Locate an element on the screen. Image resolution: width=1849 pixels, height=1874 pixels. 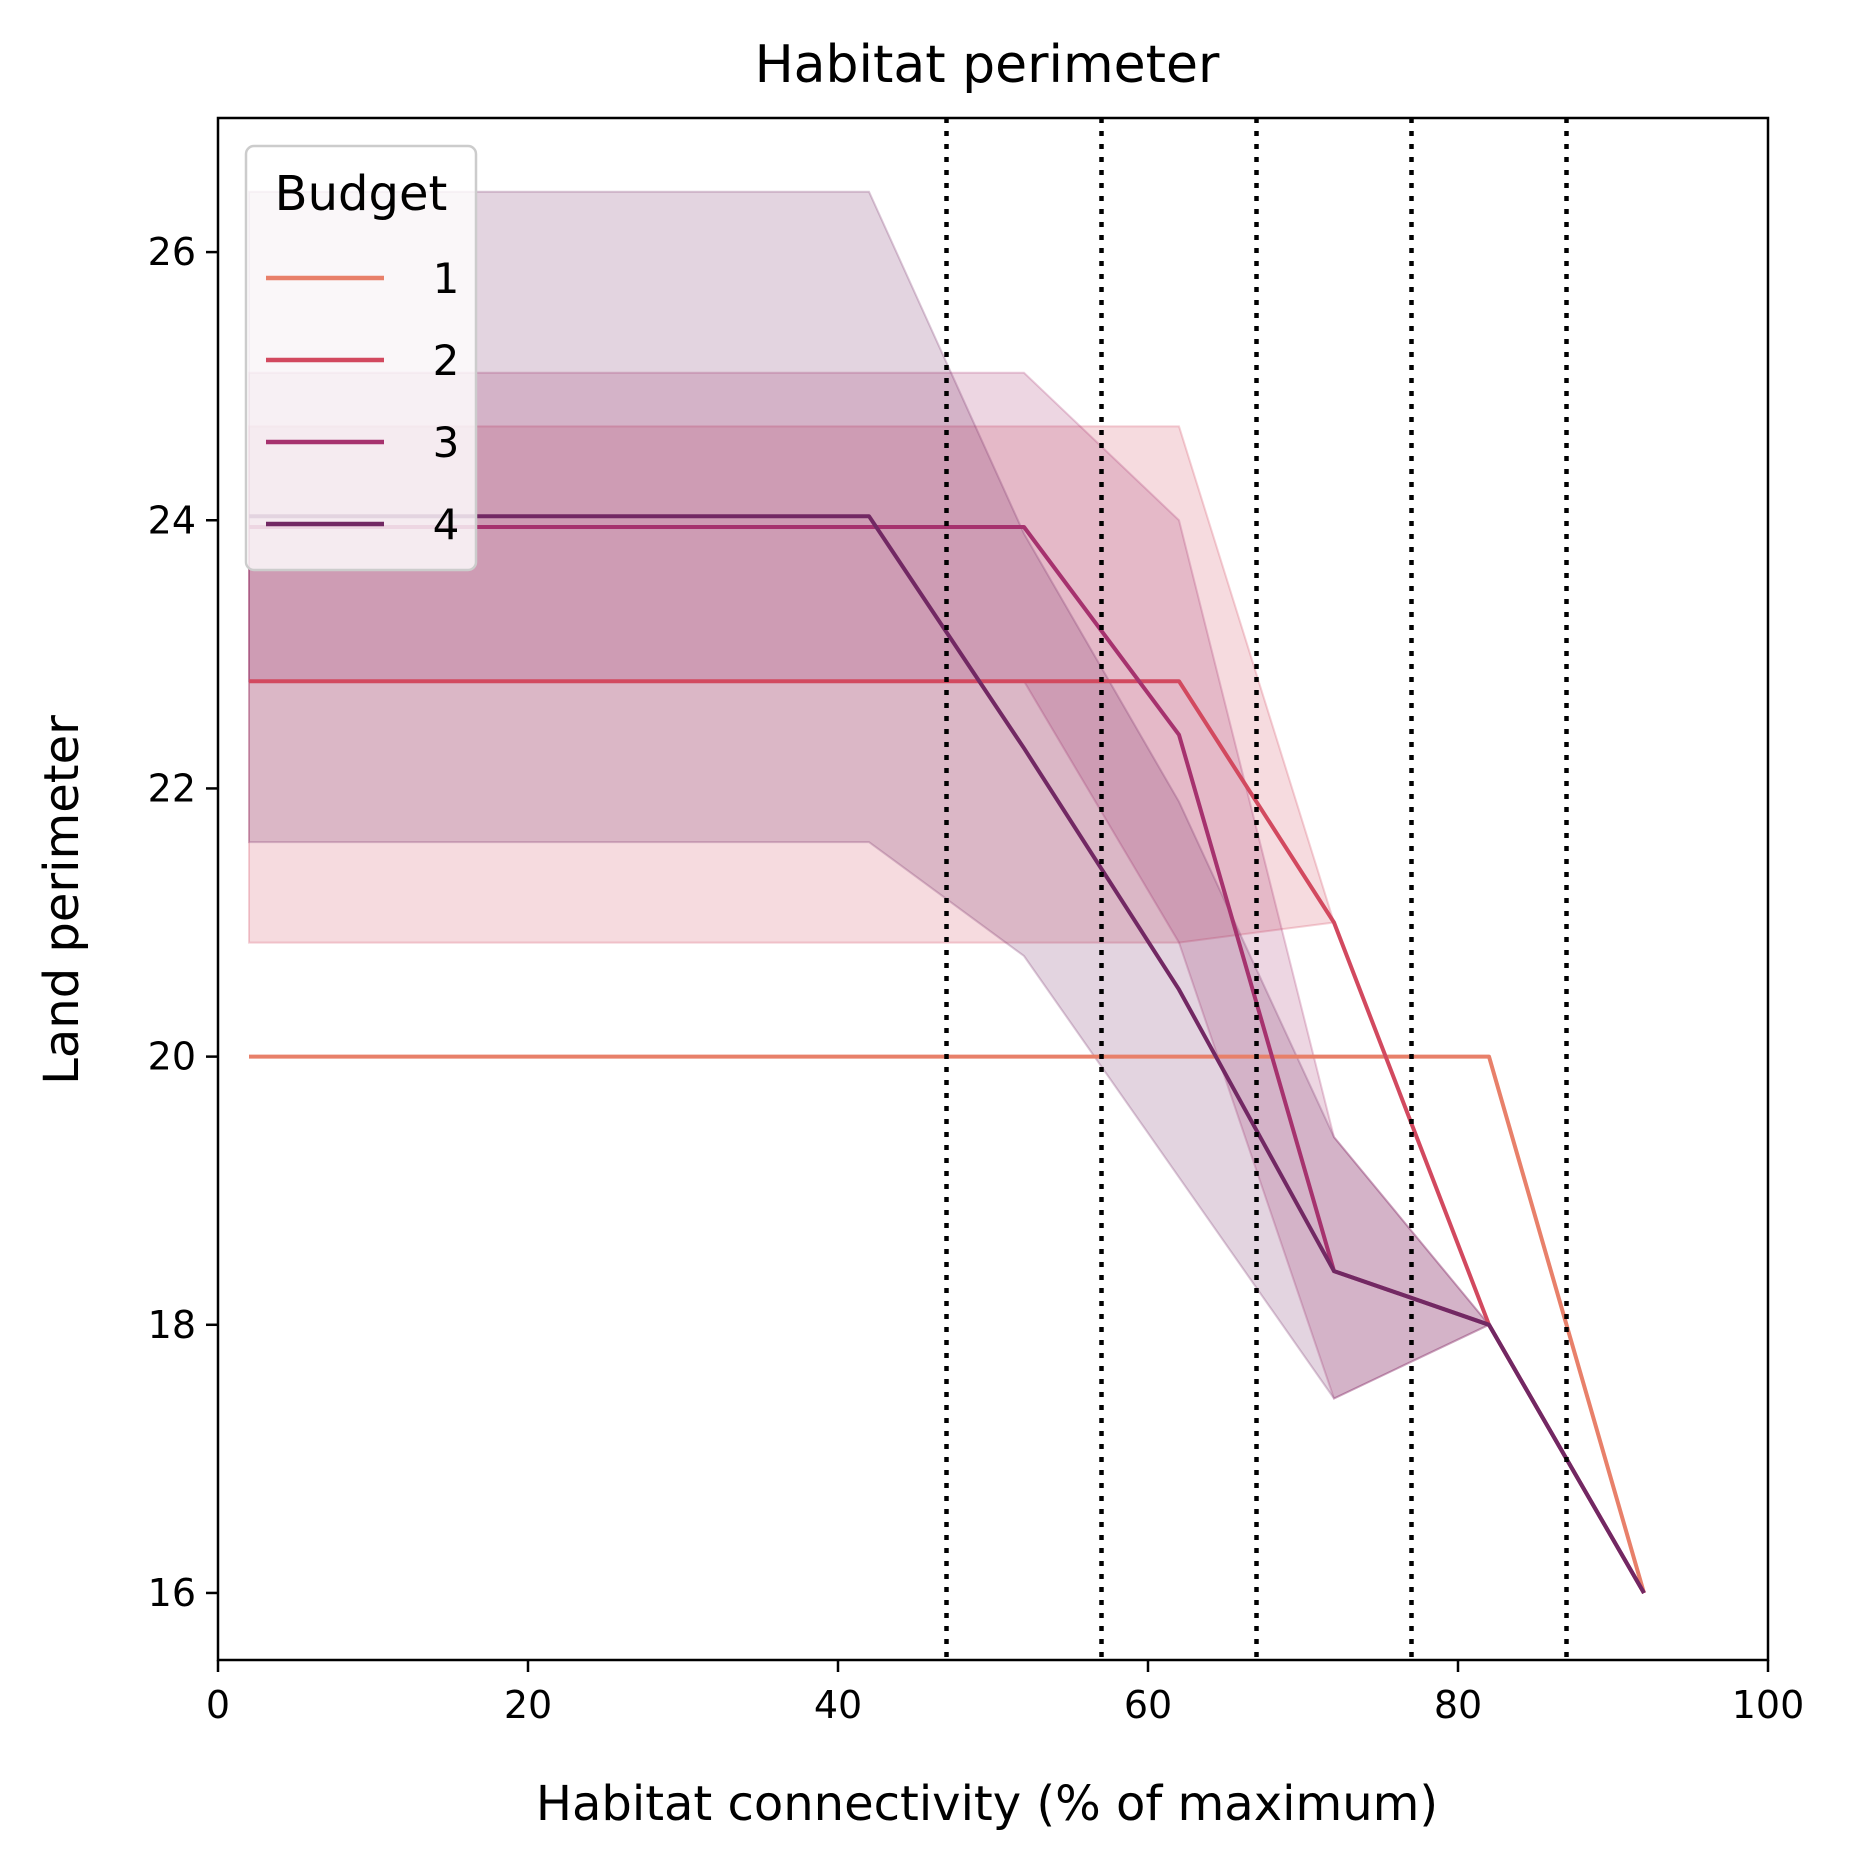
x-tick-label: 0 is located at coordinates (218, 1705).